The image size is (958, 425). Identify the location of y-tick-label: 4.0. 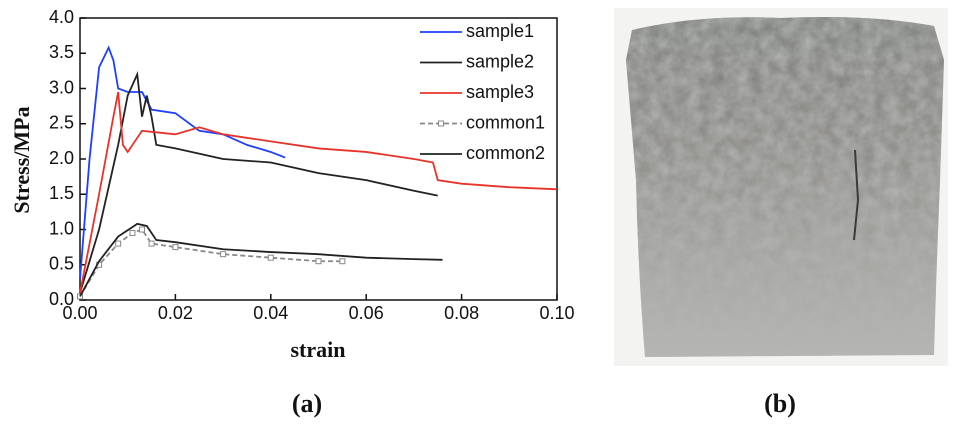
(61, 17).